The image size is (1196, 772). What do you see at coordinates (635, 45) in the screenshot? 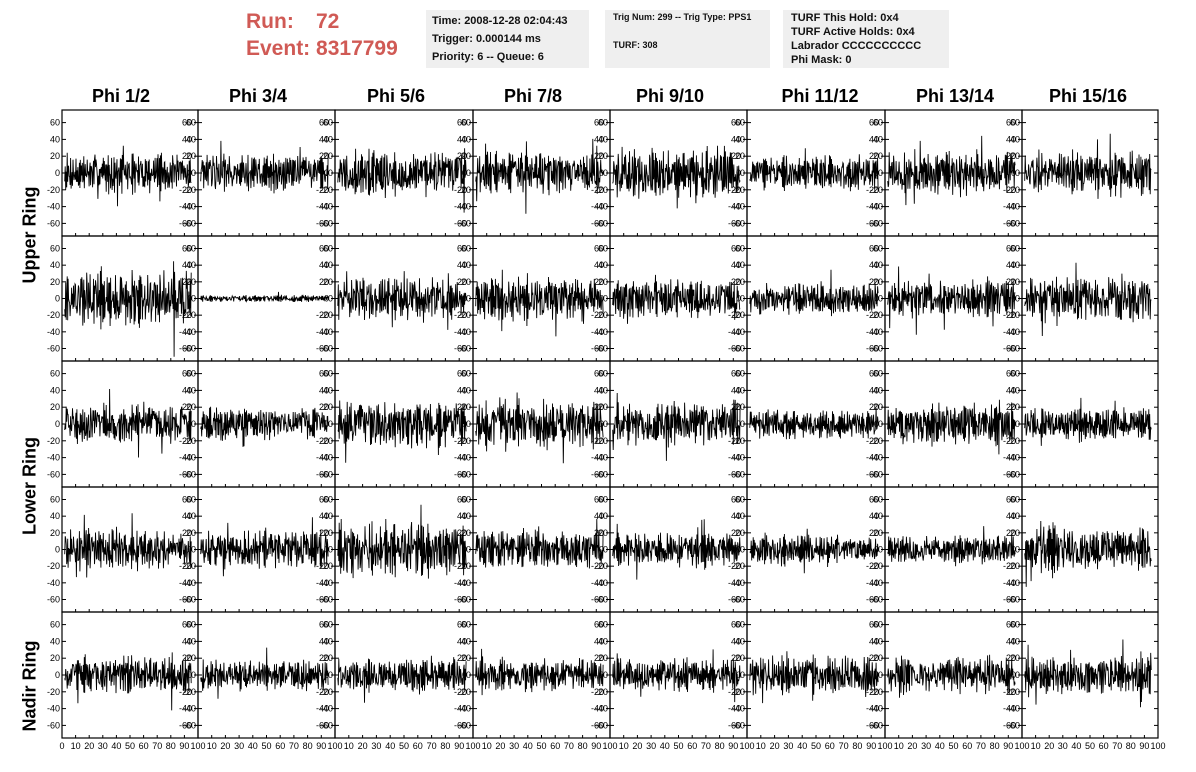
I see `turf-text: TURF: 308` at bounding box center [635, 45].